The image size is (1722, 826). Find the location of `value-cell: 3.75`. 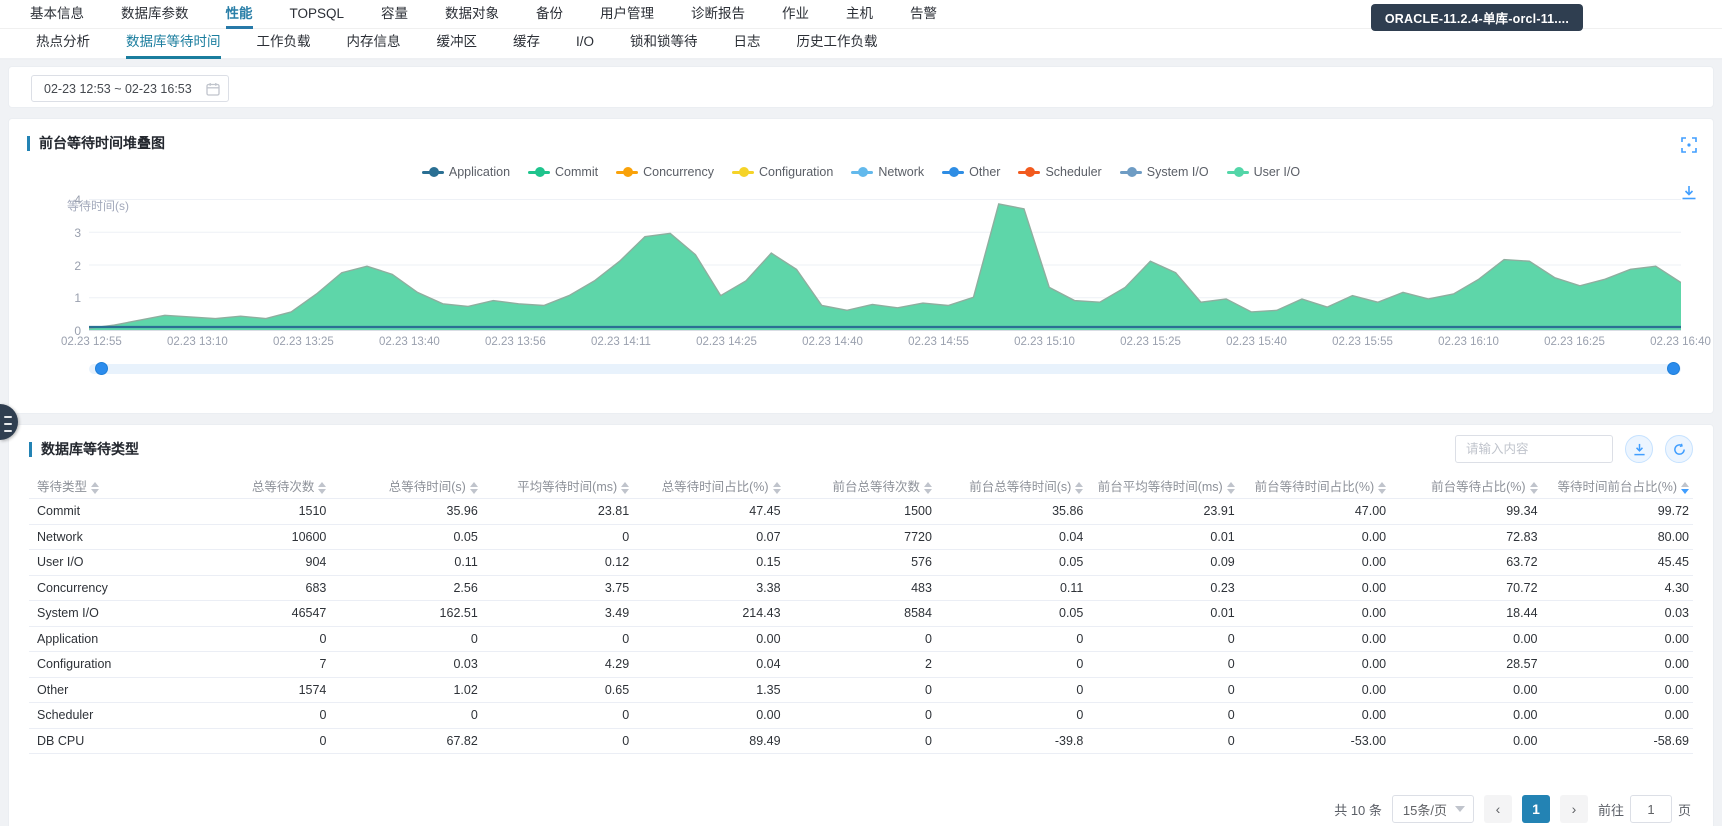

value-cell: 3.75 is located at coordinates (557, 588).